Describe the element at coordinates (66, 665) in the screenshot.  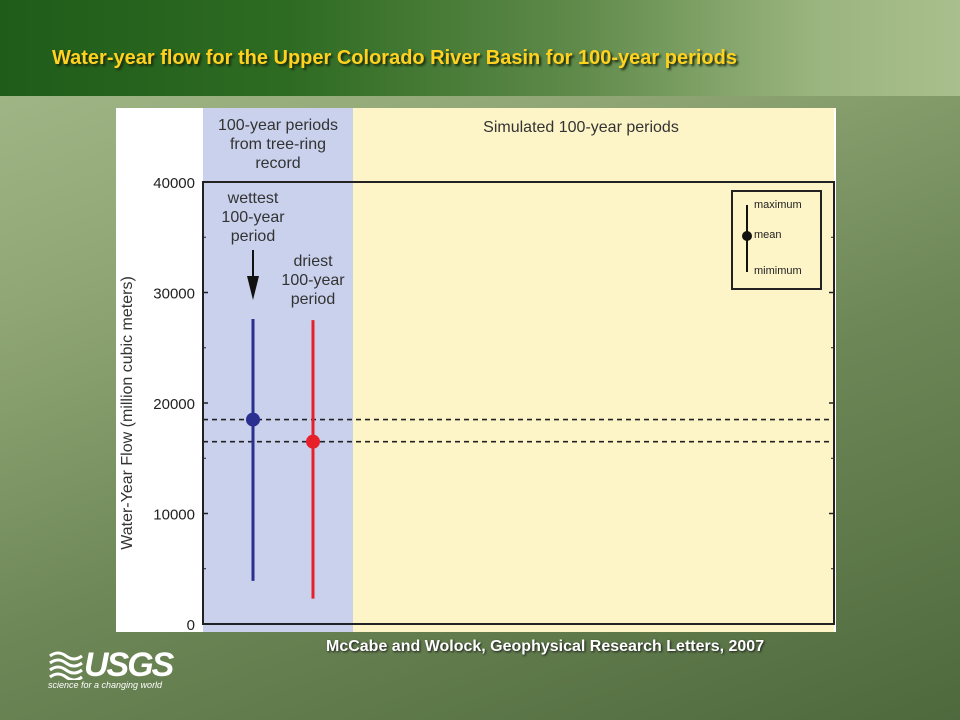
I see `usgs-wave-icon` at that location.